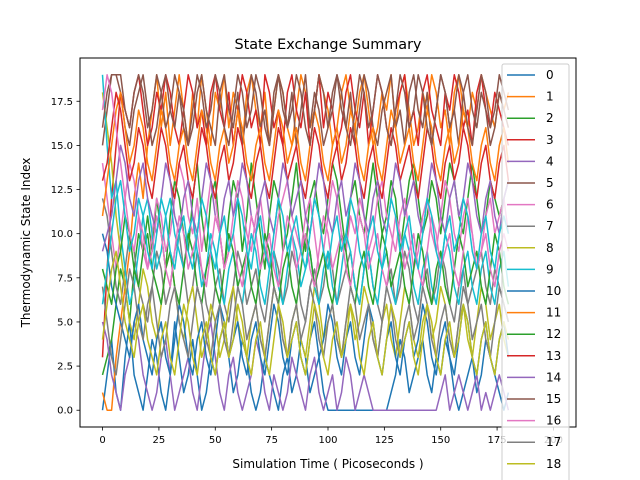  What do you see at coordinates (62, 234) in the screenshot?
I see `y-tick-label: 10.0` at bounding box center [62, 234].